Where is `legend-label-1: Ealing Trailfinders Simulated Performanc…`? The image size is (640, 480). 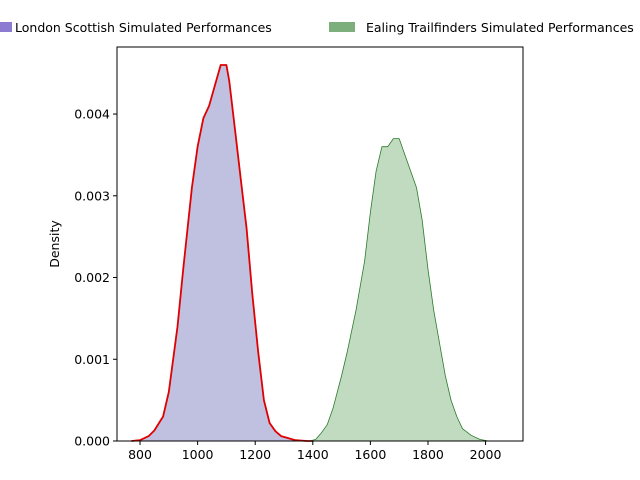
legend-label-1: Ealing Trailfinders Simulated Performanc… is located at coordinates (500, 27).